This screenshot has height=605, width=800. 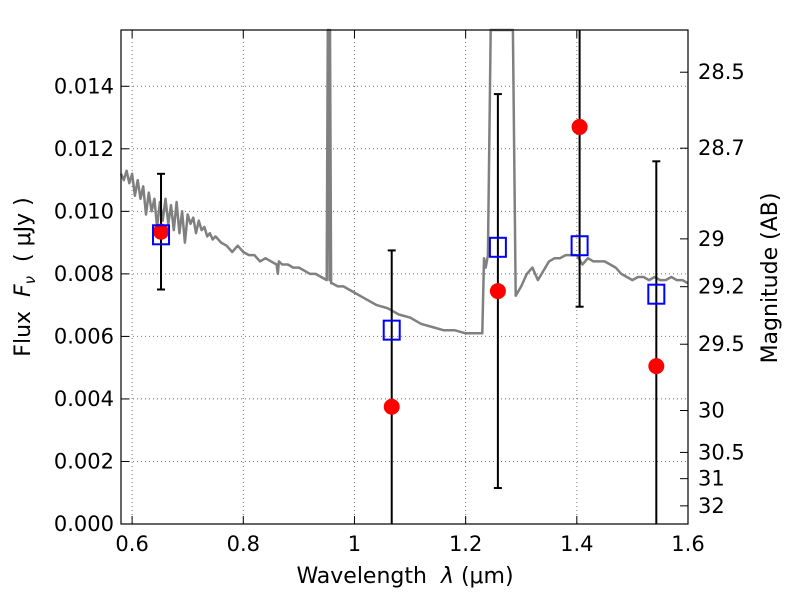 I want to click on x-tick-label: 1.6, so click(x=687, y=544).